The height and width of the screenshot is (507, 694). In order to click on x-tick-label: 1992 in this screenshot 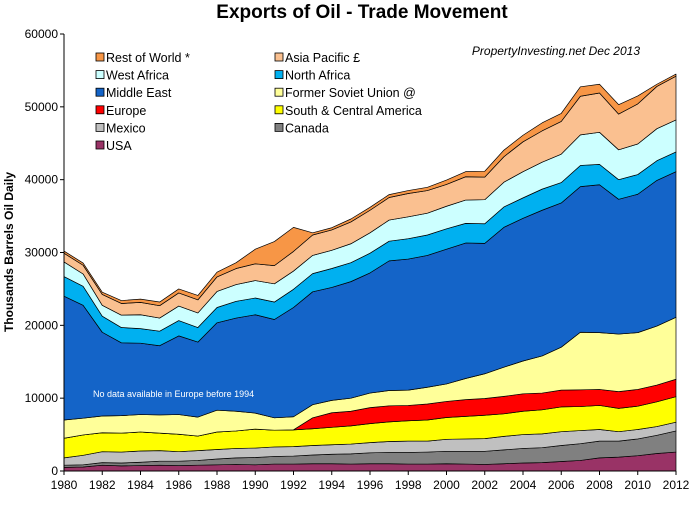, I will do `click(293, 485)`.